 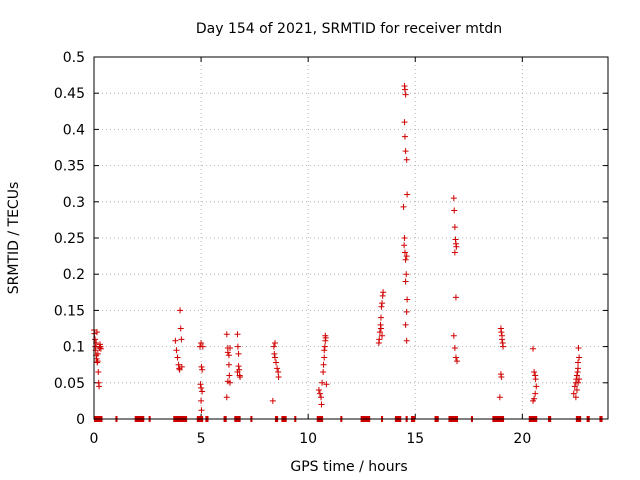 What do you see at coordinates (74, 275) in the screenshot?
I see `y-tick-label: 0.2` at bounding box center [74, 275].